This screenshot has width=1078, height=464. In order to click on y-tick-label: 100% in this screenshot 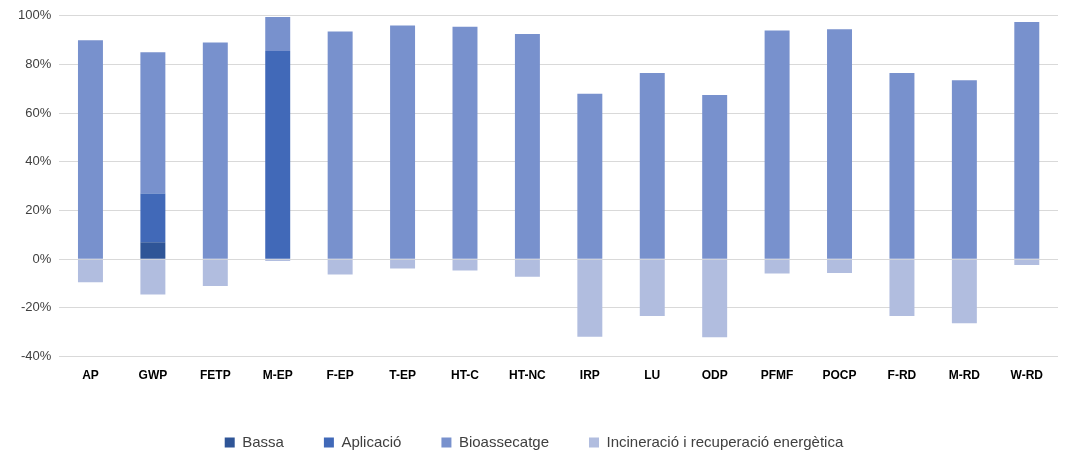, I will do `click(35, 15)`.